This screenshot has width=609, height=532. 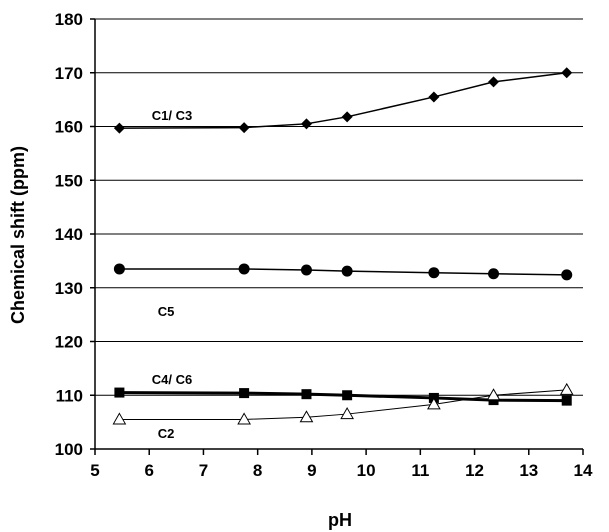 What do you see at coordinates (166, 311) in the screenshot?
I see `series-label: C5` at bounding box center [166, 311].